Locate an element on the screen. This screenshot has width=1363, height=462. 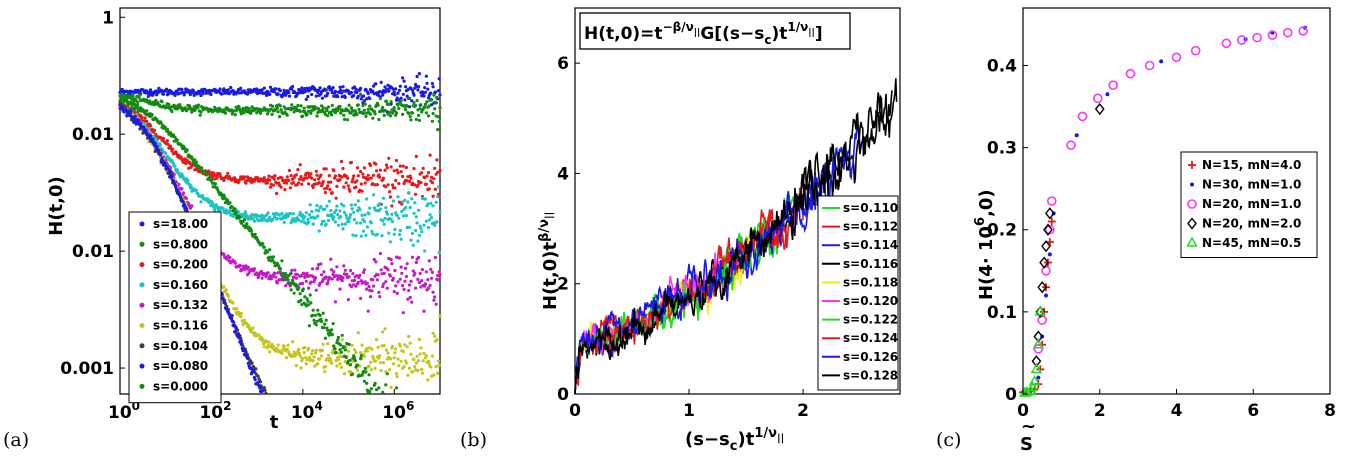
panel-b-ytick-label: 6 is located at coordinates (563, 64).